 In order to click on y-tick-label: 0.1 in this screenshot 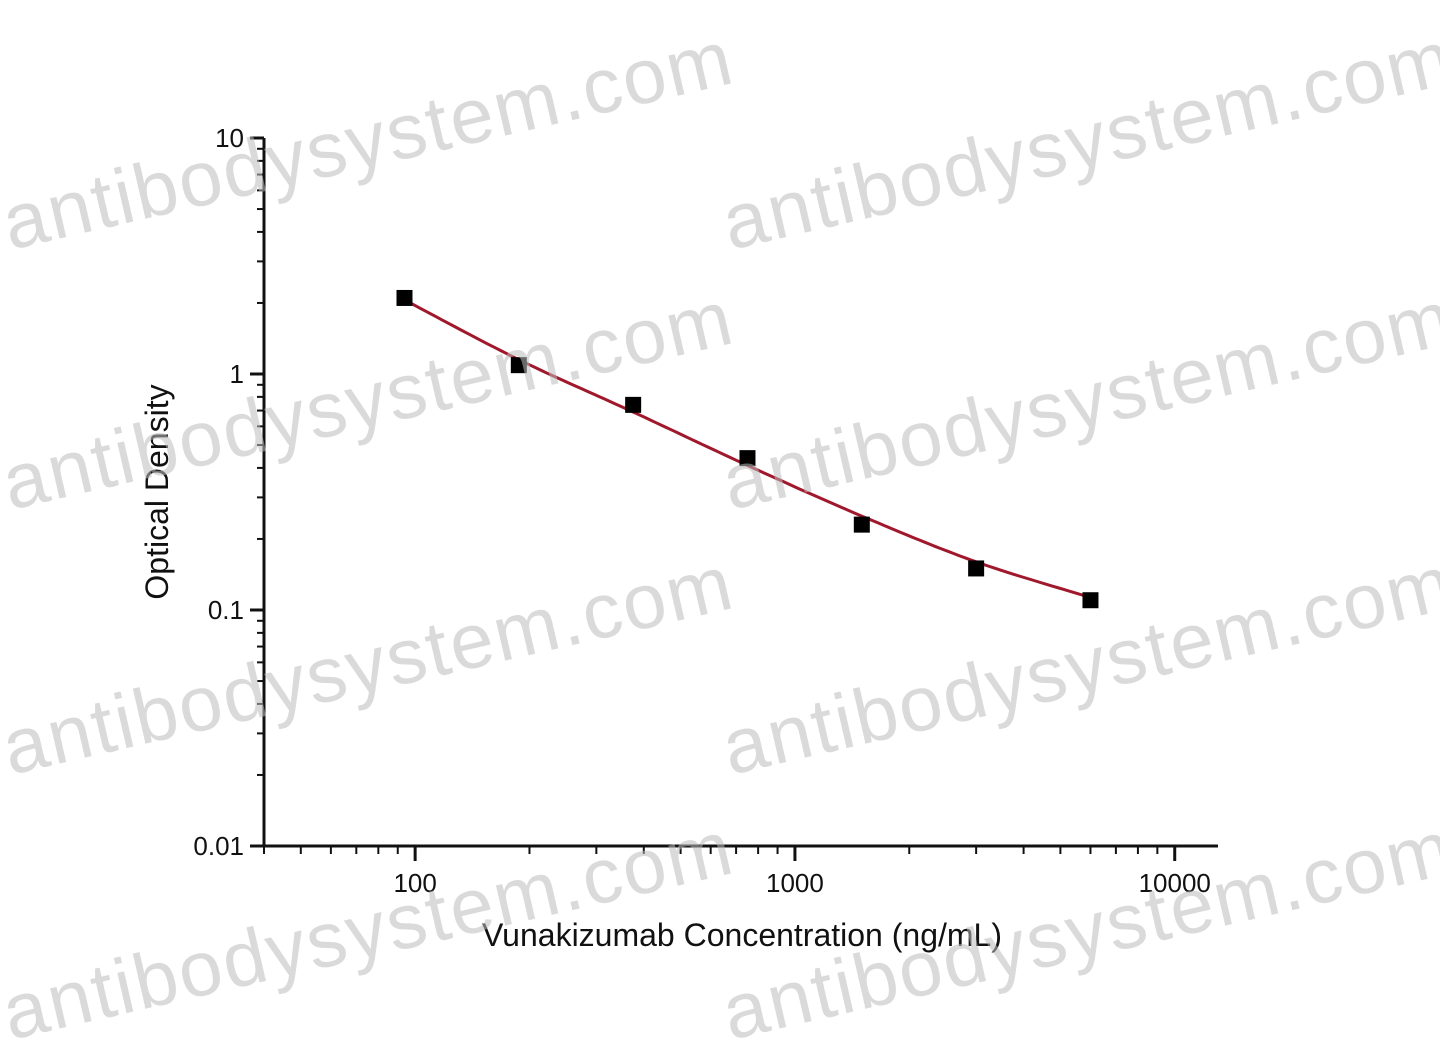, I will do `click(226, 610)`.